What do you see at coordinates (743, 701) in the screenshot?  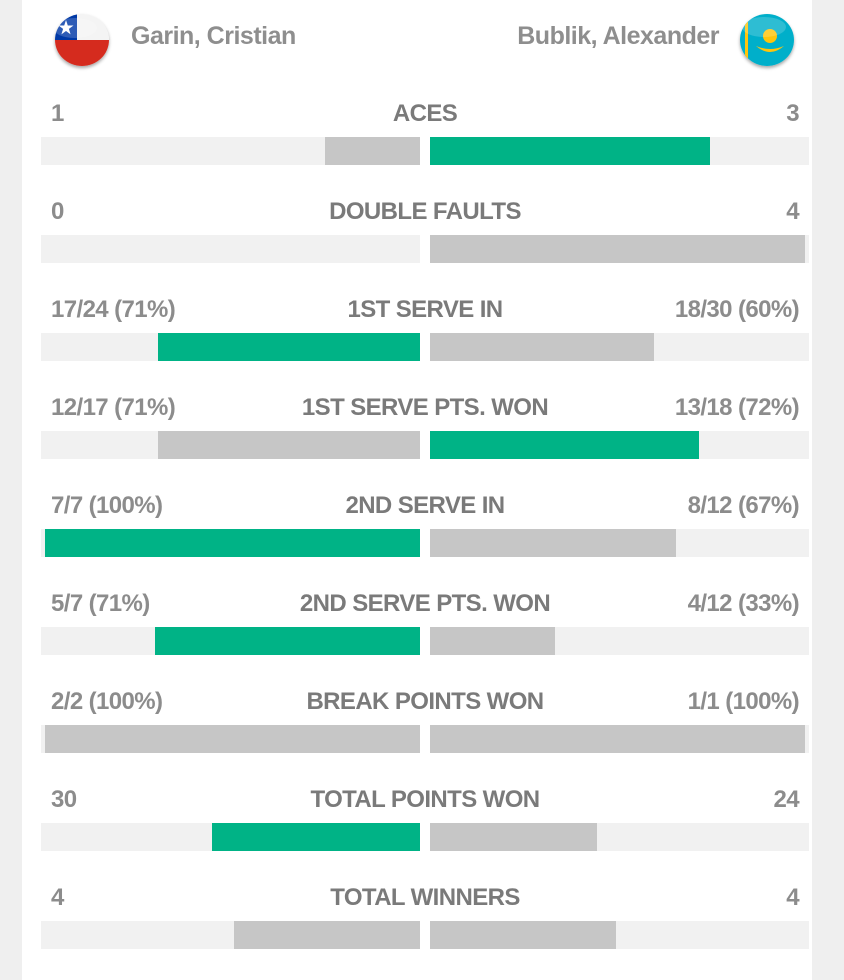 I see `stat-right-value: 1/1 (100%)` at bounding box center [743, 701].